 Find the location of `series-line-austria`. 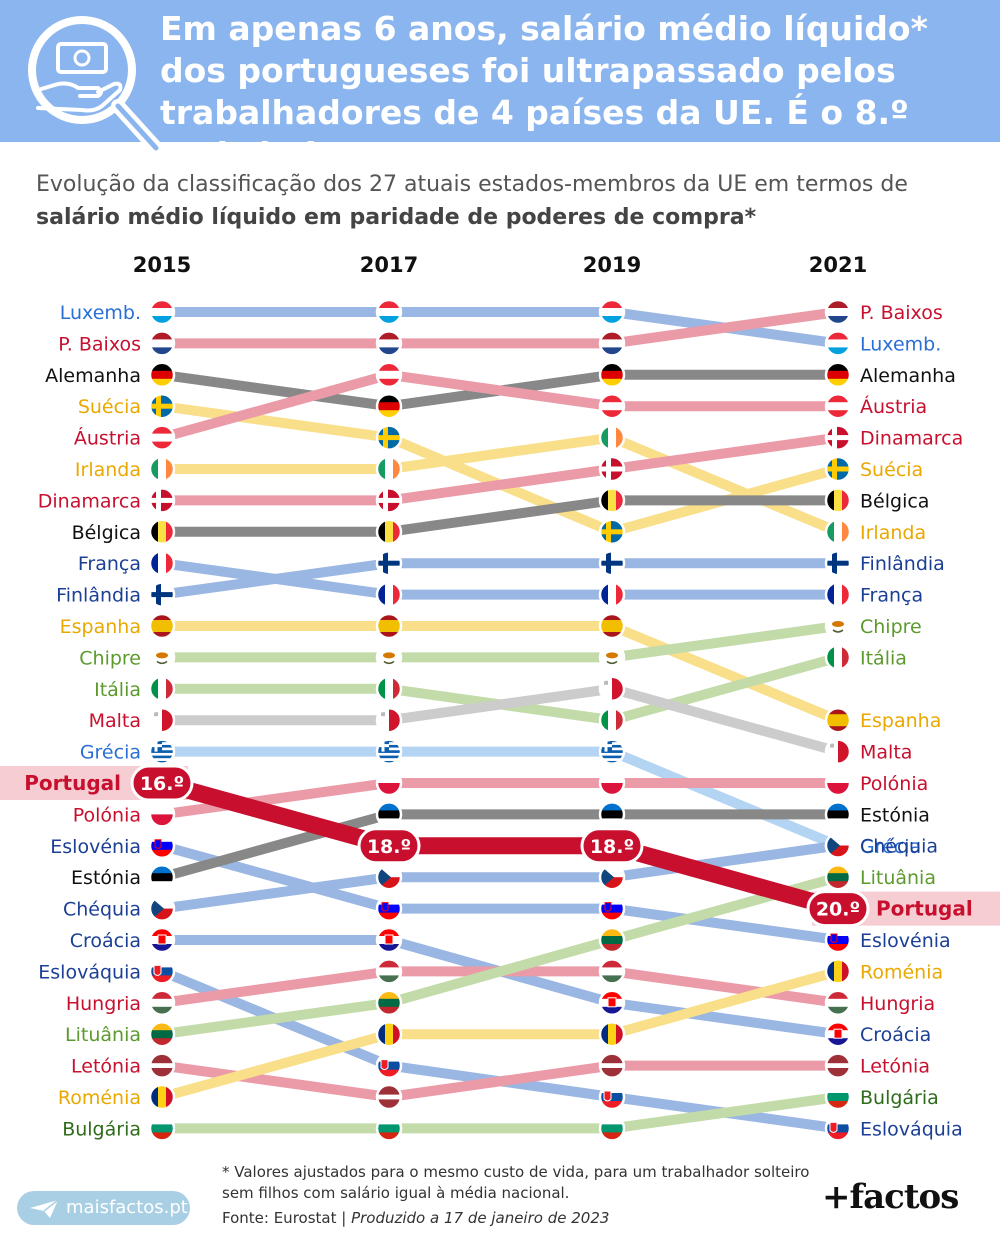

series-line-austria is located at coordinates (500, 406).